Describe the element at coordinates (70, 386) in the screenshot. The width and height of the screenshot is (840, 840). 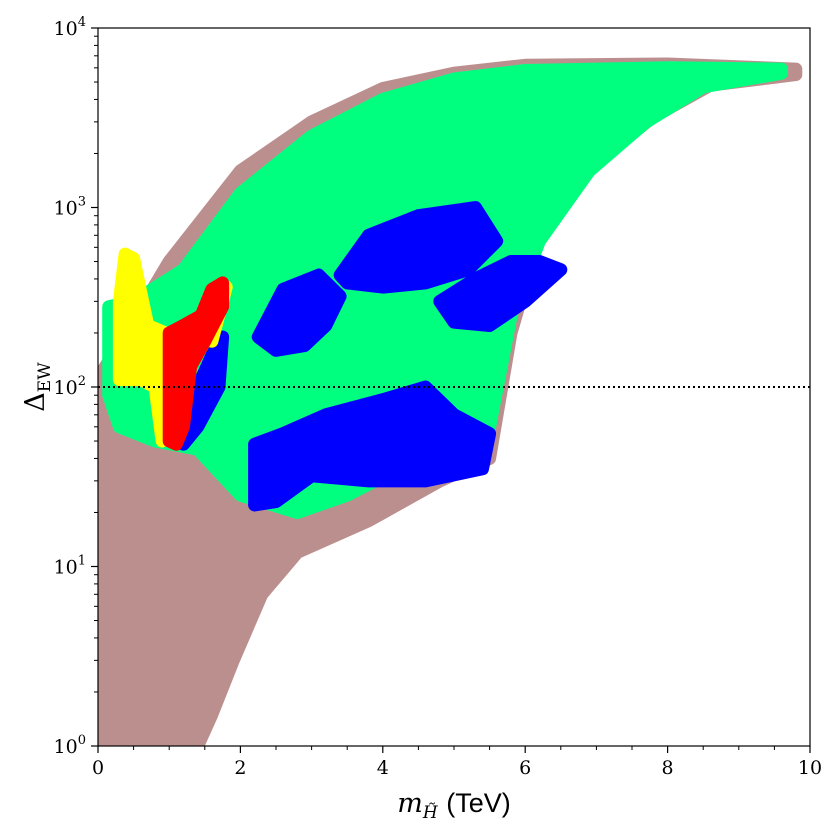
I see `y-tick-label: 10²` at that location.